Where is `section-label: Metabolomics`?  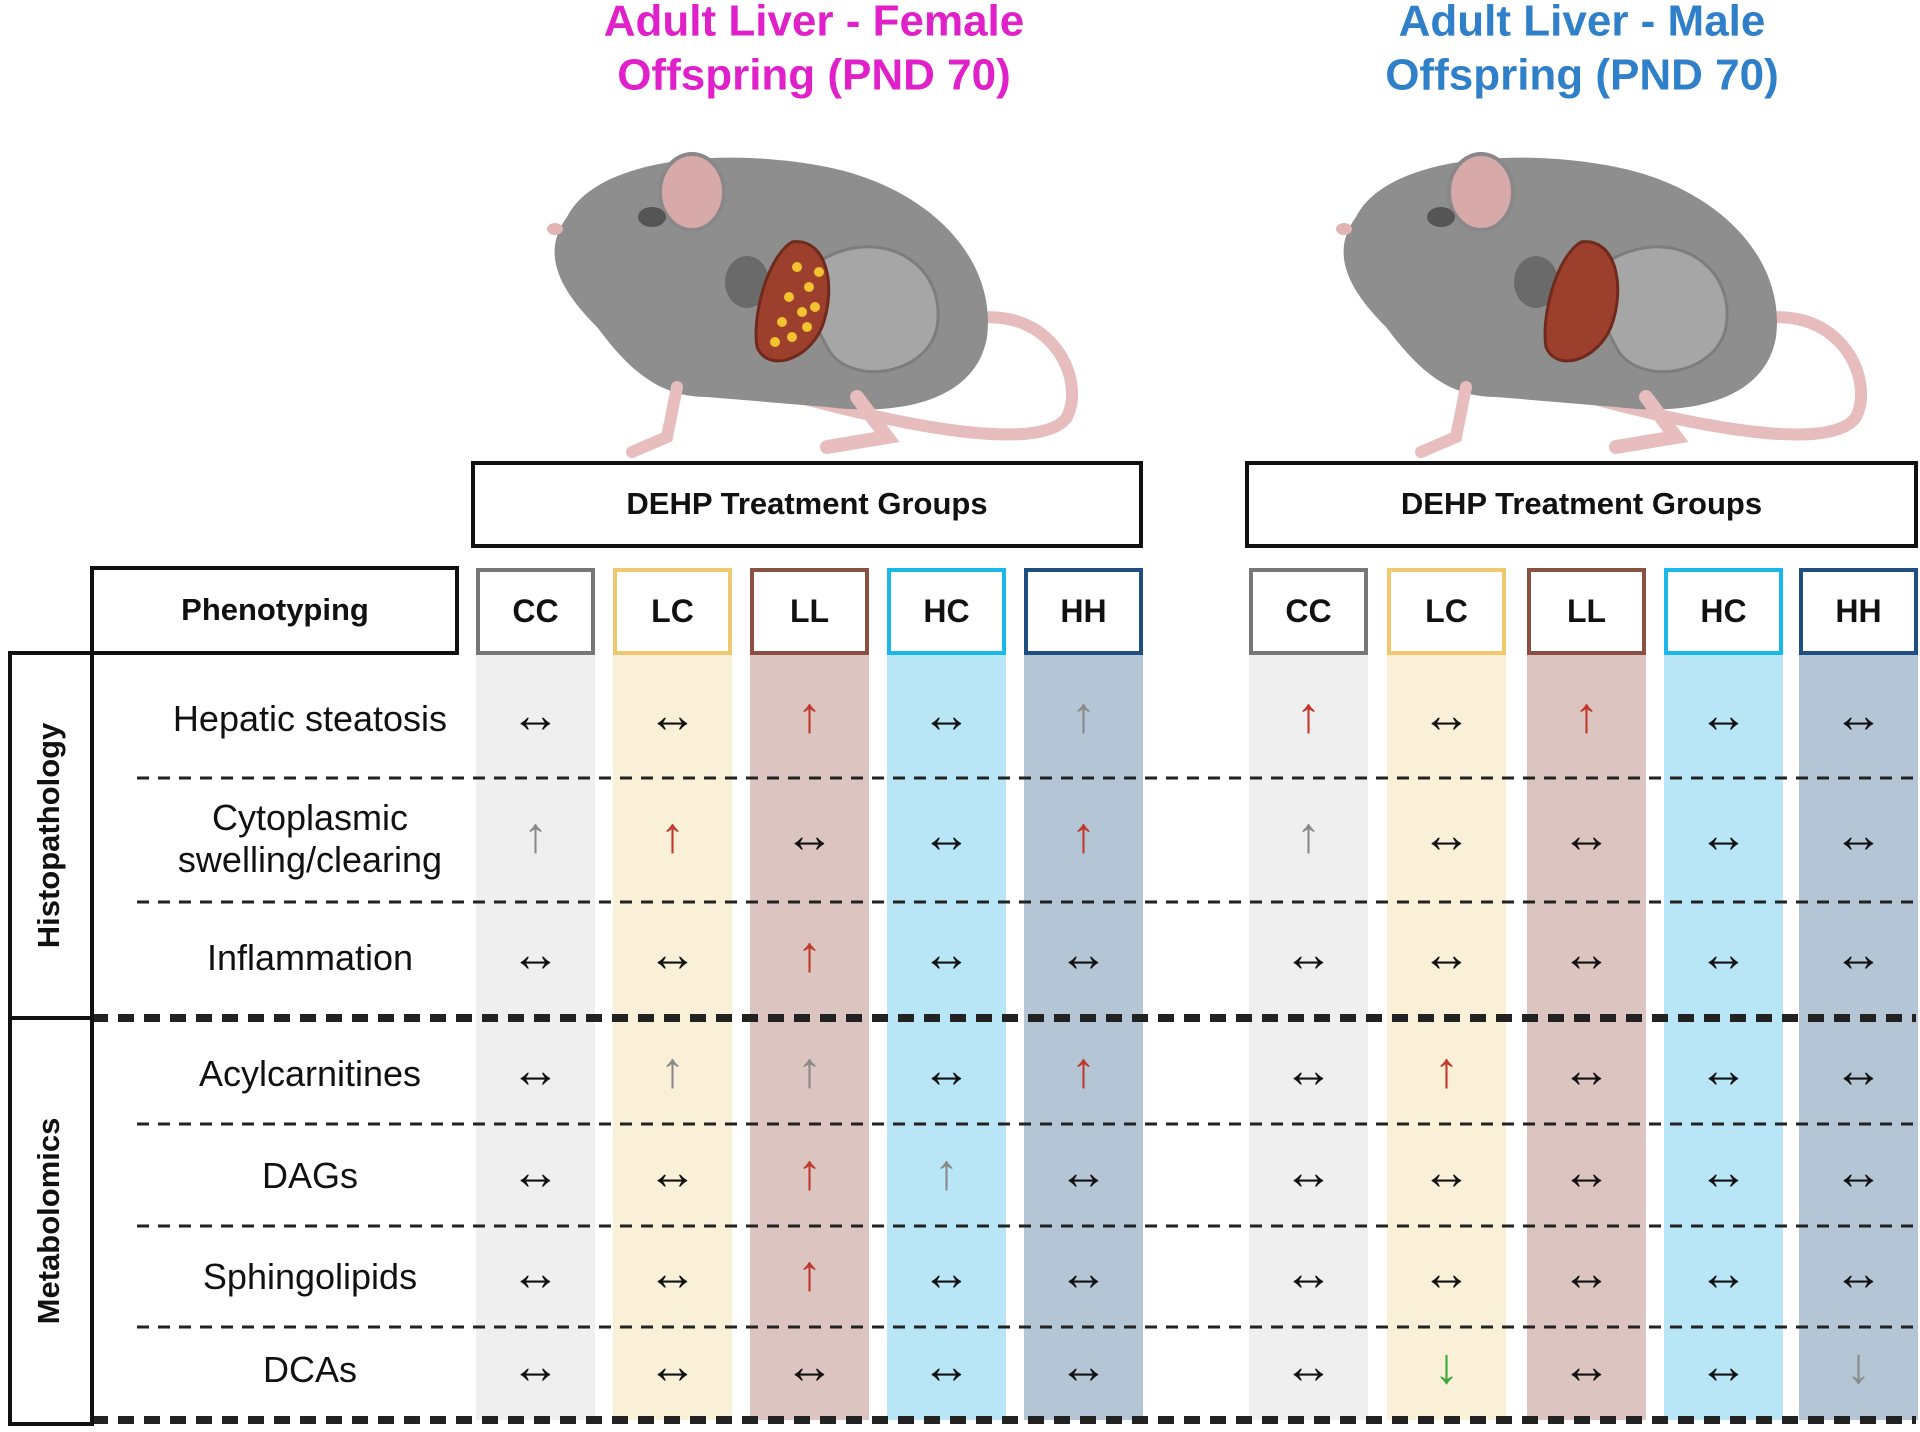 section-label: Metabolomics is located at coordinates (48, 1221).